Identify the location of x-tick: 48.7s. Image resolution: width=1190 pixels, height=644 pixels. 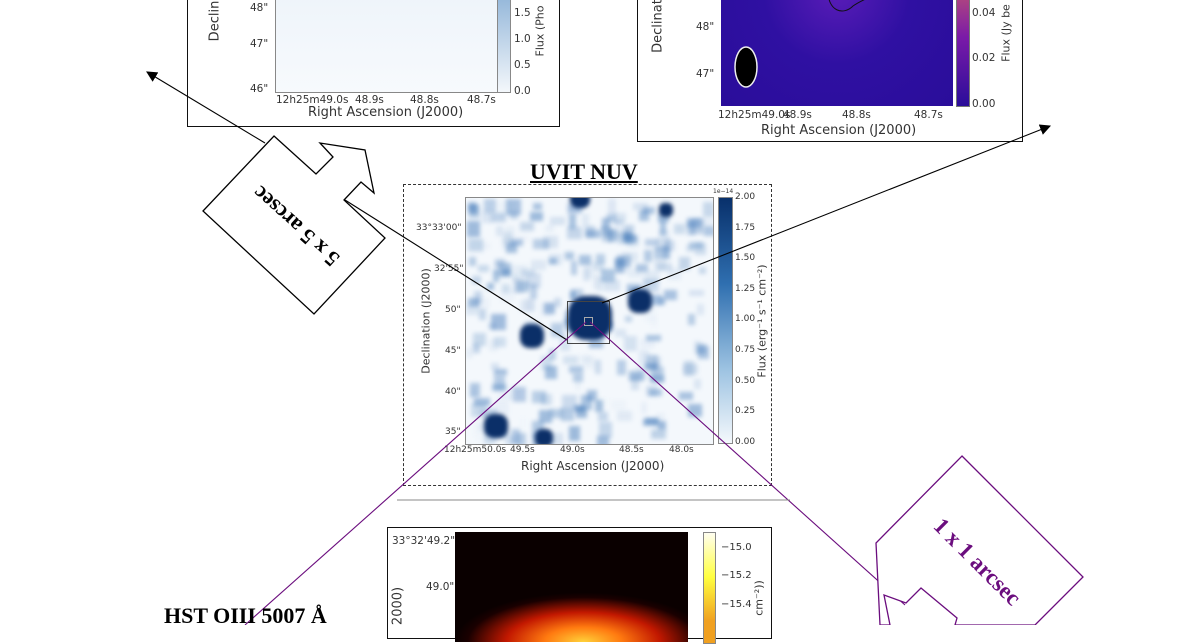
(928, 115).